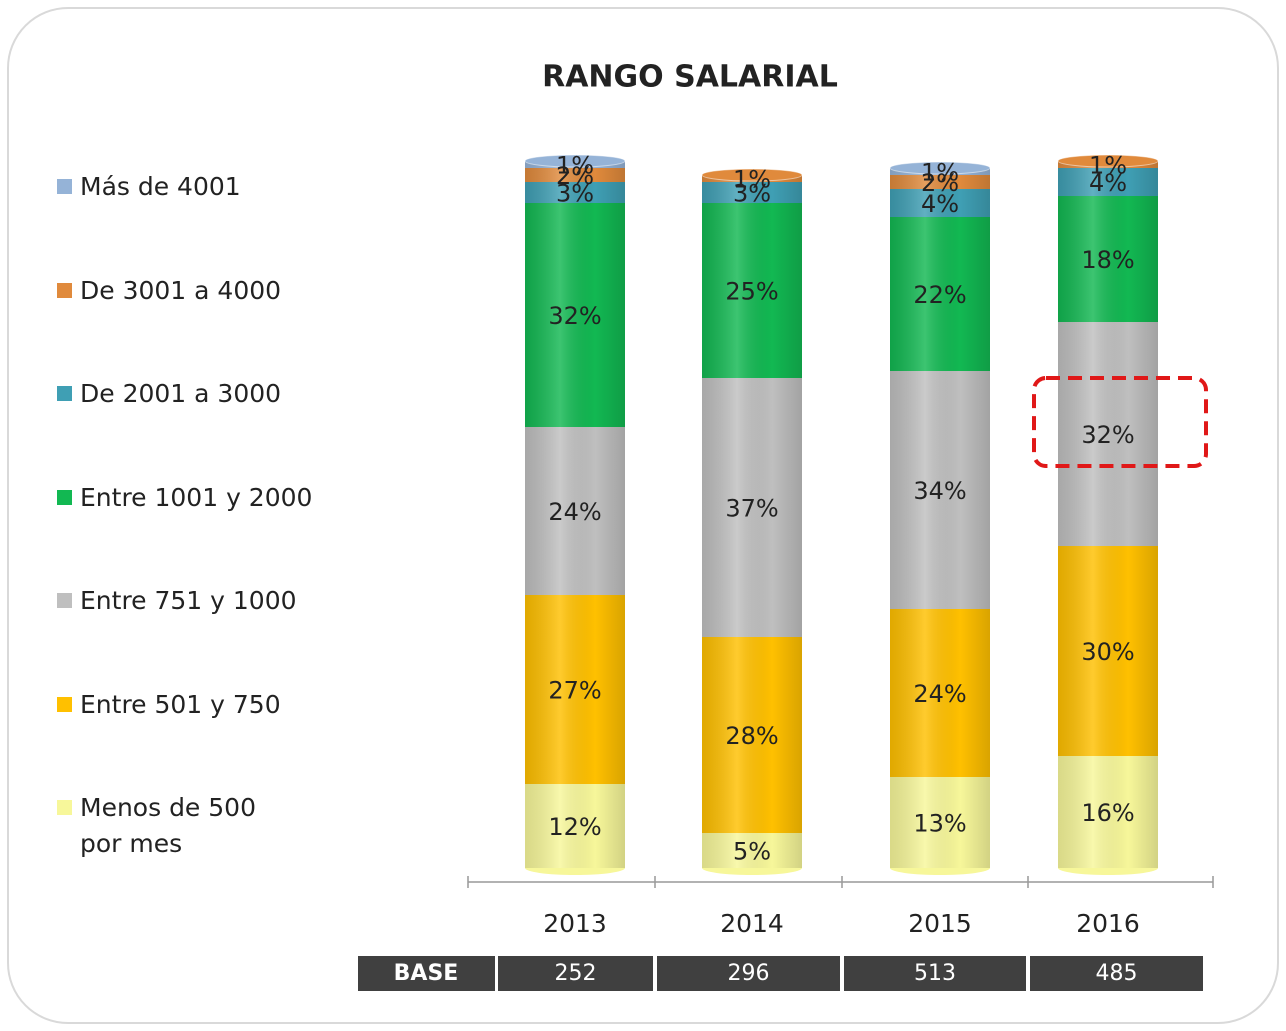 The image size is (1286, 1031). I want to click on x-tick-label: 2014, so click(752, 923).